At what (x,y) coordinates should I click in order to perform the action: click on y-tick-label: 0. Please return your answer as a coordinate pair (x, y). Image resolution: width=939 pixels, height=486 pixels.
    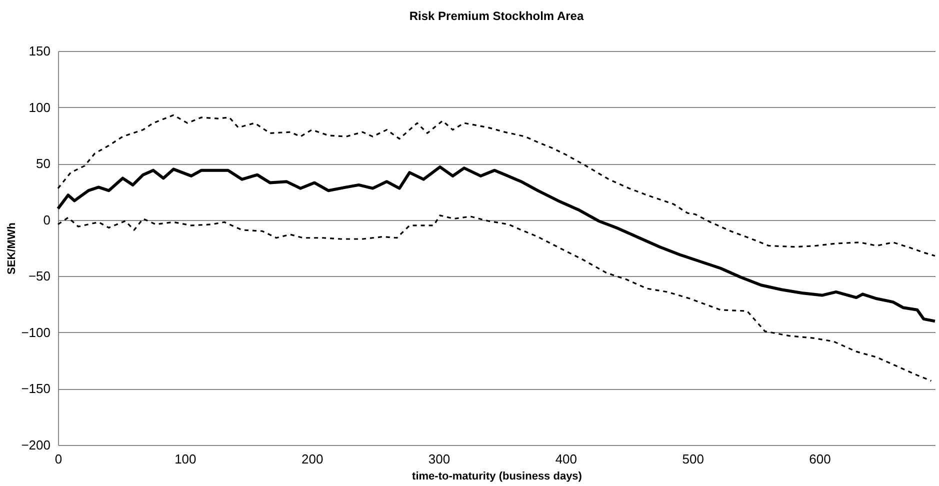
    Looking at the image, I should click on (46, 220).